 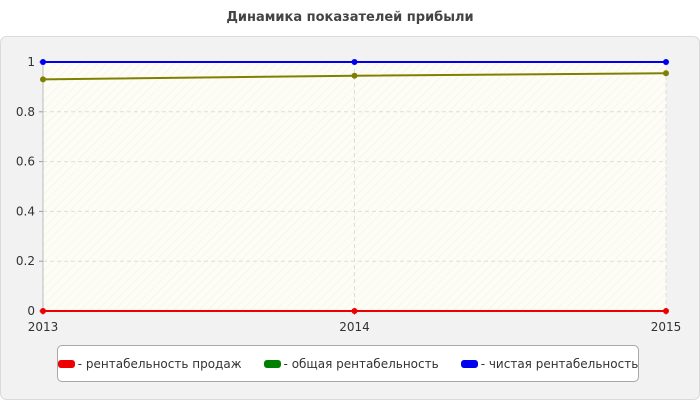 What do you see at coordinates (25, 261) in the screenshot?
I see `y-tick-label: 0.2` at bounding box center [25, 261].